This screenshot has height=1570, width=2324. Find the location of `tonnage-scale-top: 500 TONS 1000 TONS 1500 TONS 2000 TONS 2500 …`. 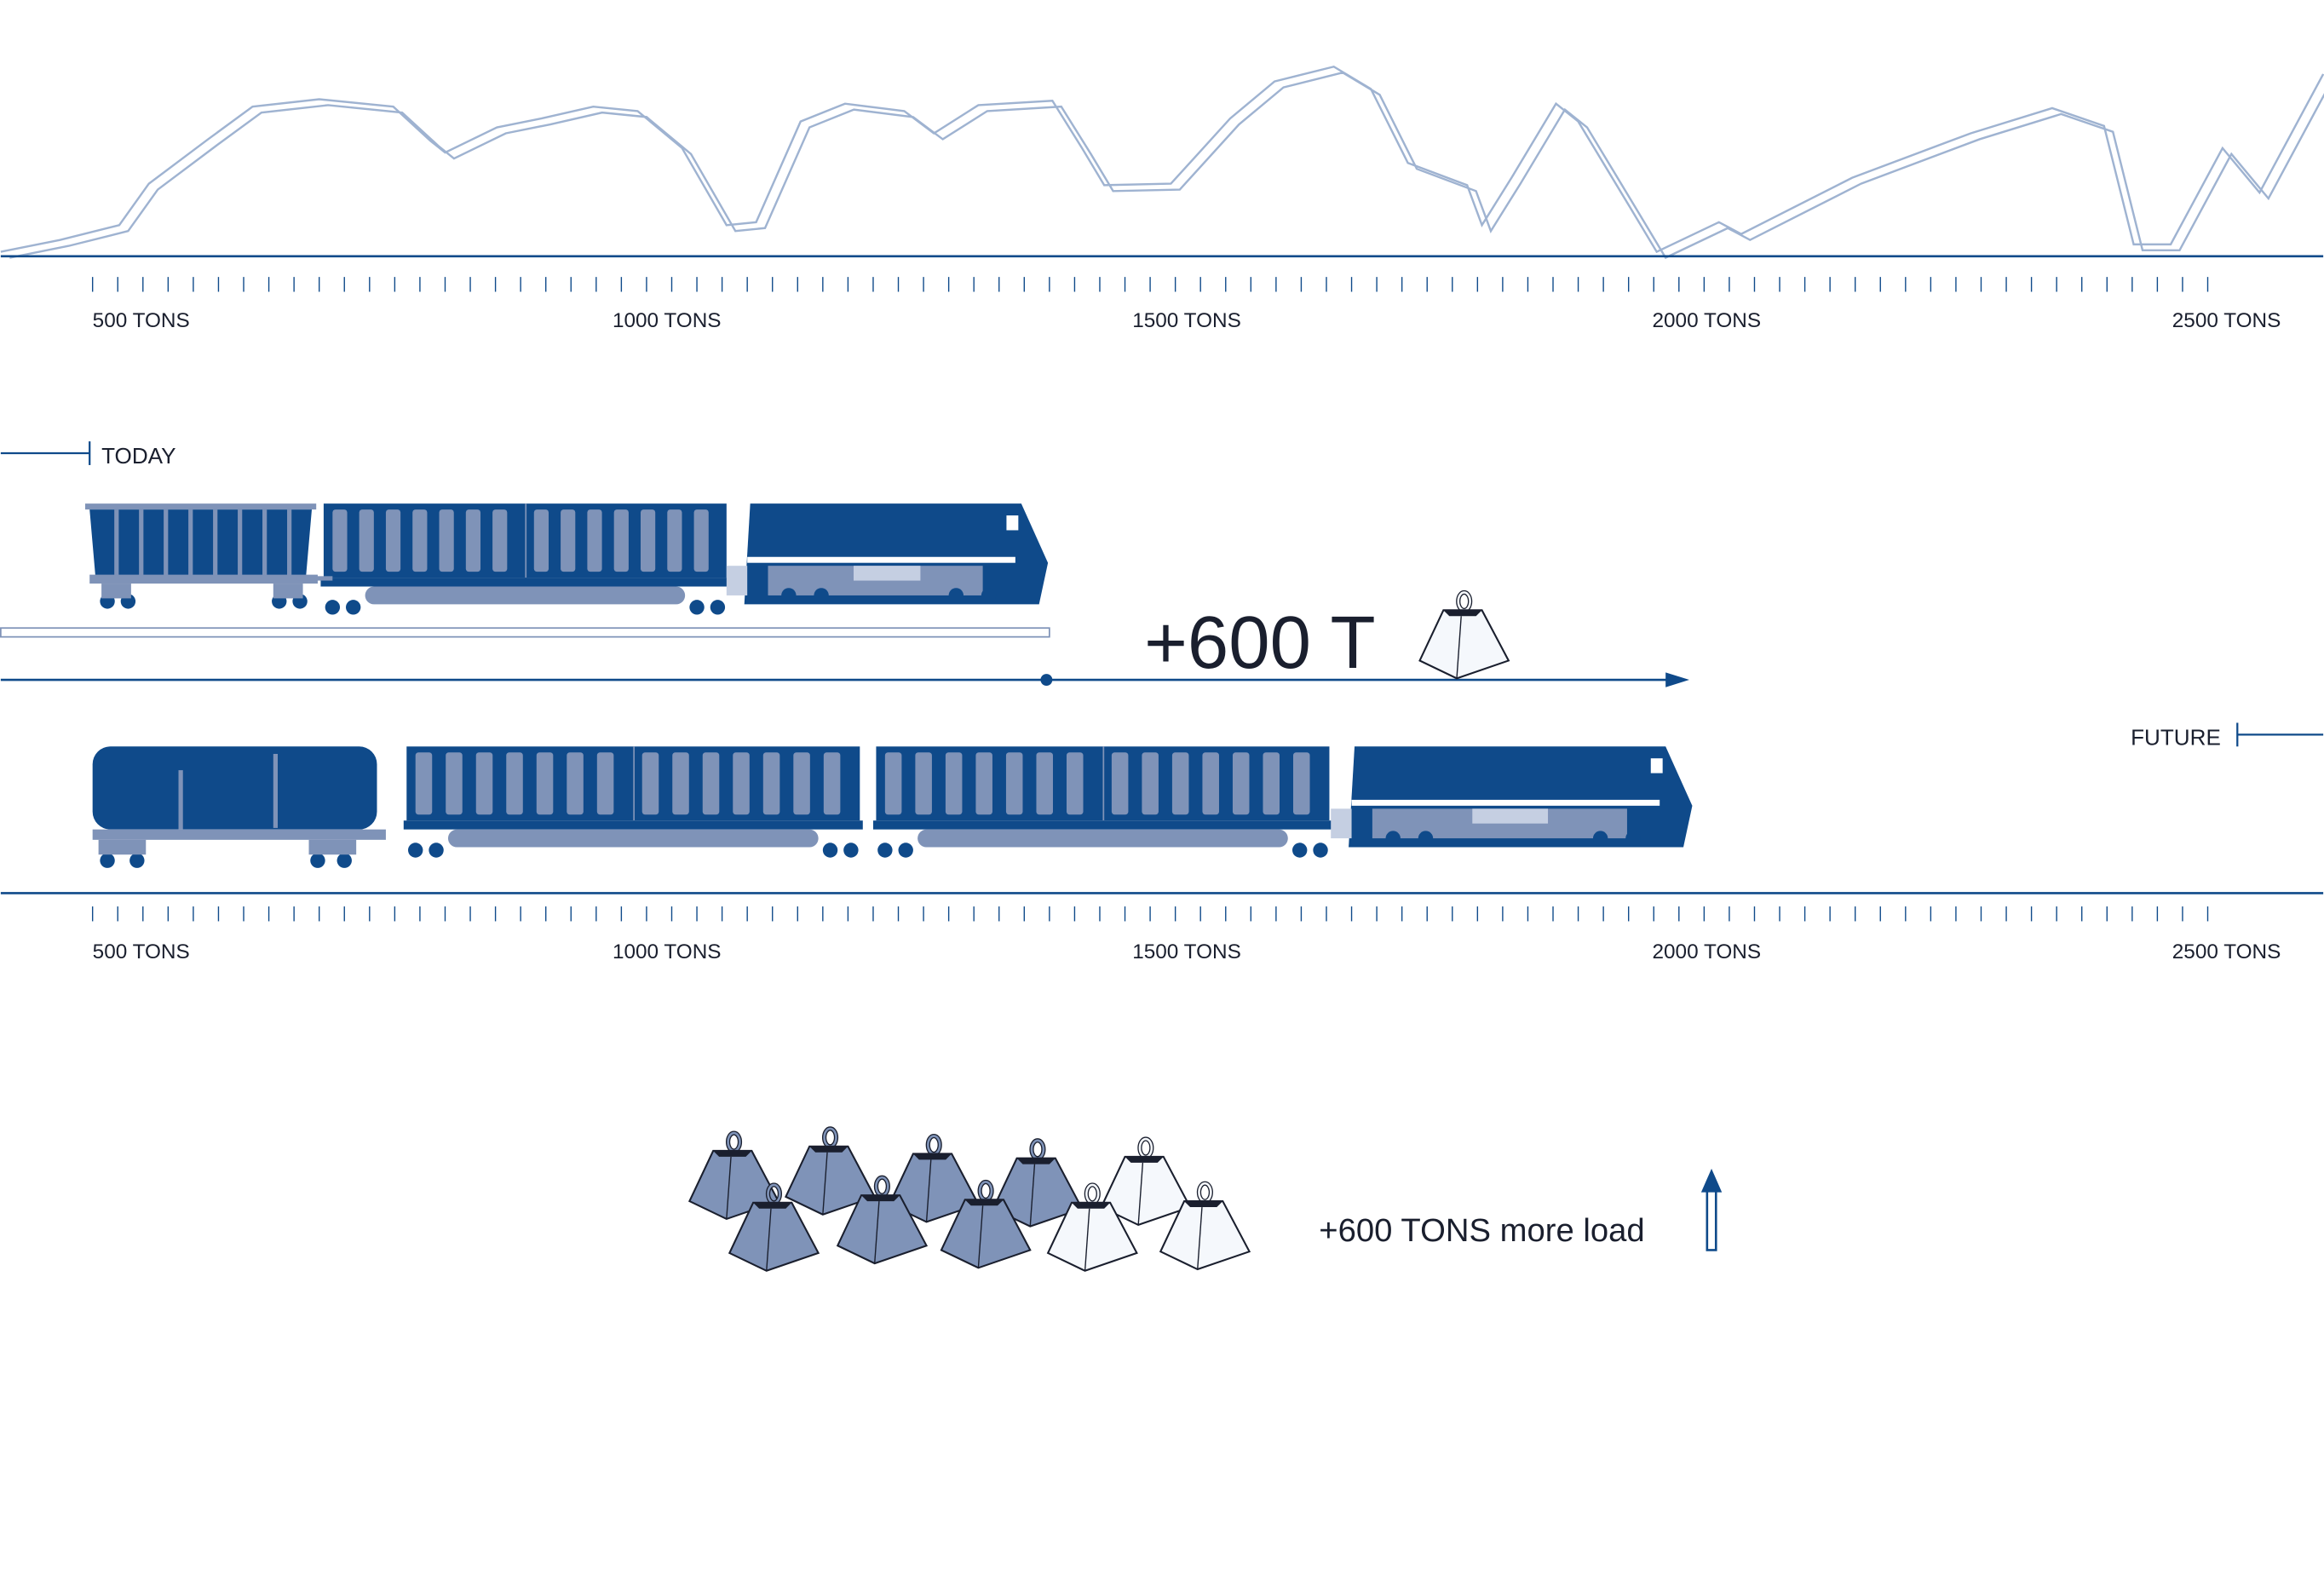

tonnage-scale-top: 500 TONS 1000 TONS 1500 TONS 2000 TONS 2500 … is located at coordinates (1186, 304).